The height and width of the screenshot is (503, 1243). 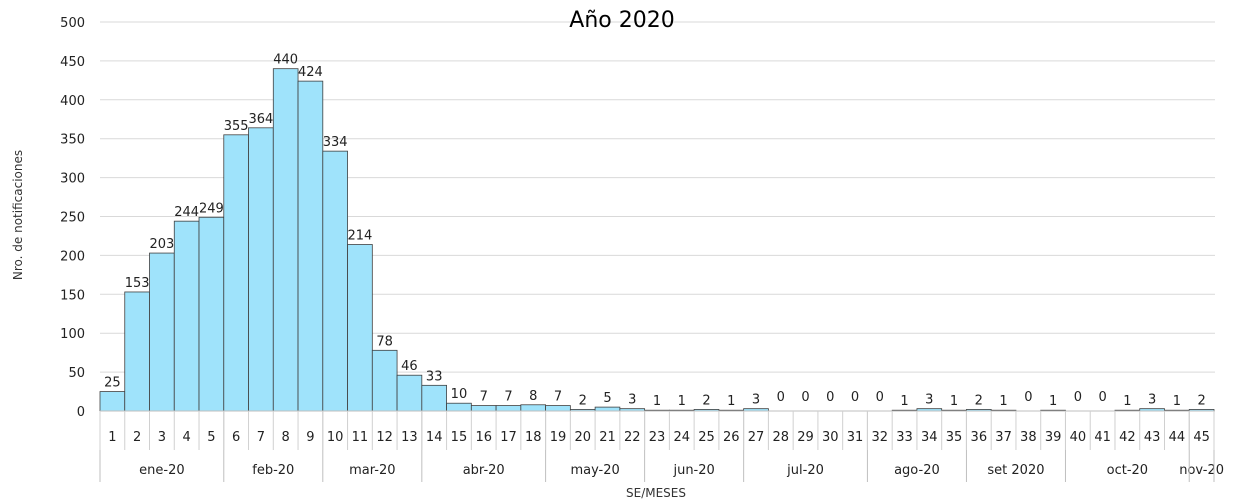 What do you see at coordinates (409, 437) in the screenshot?
I see `x-tick-label: 13` at bounding box center [409, 437].